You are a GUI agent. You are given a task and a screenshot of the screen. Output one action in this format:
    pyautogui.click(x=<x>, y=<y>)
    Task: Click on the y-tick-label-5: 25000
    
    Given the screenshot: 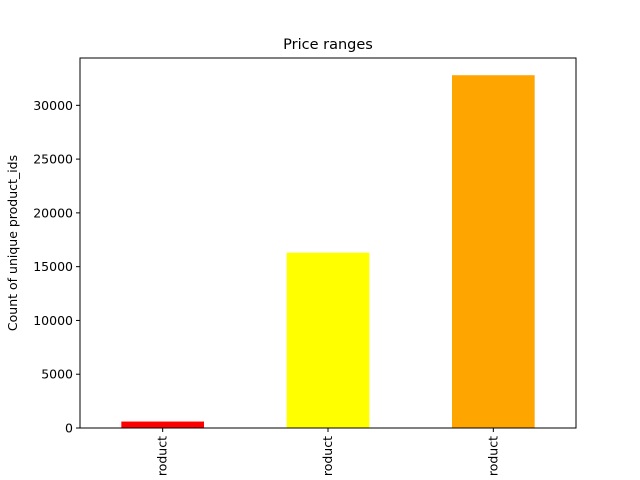 What is the action you would take?
    pyautogui.click(x=53, y=159)
    